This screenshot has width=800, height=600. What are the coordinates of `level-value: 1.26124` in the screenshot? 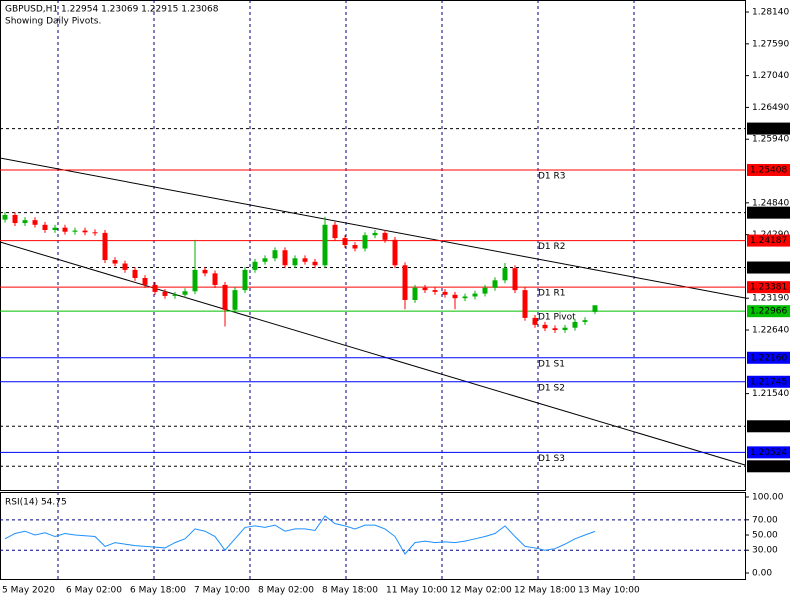 It's located at (768, 129).